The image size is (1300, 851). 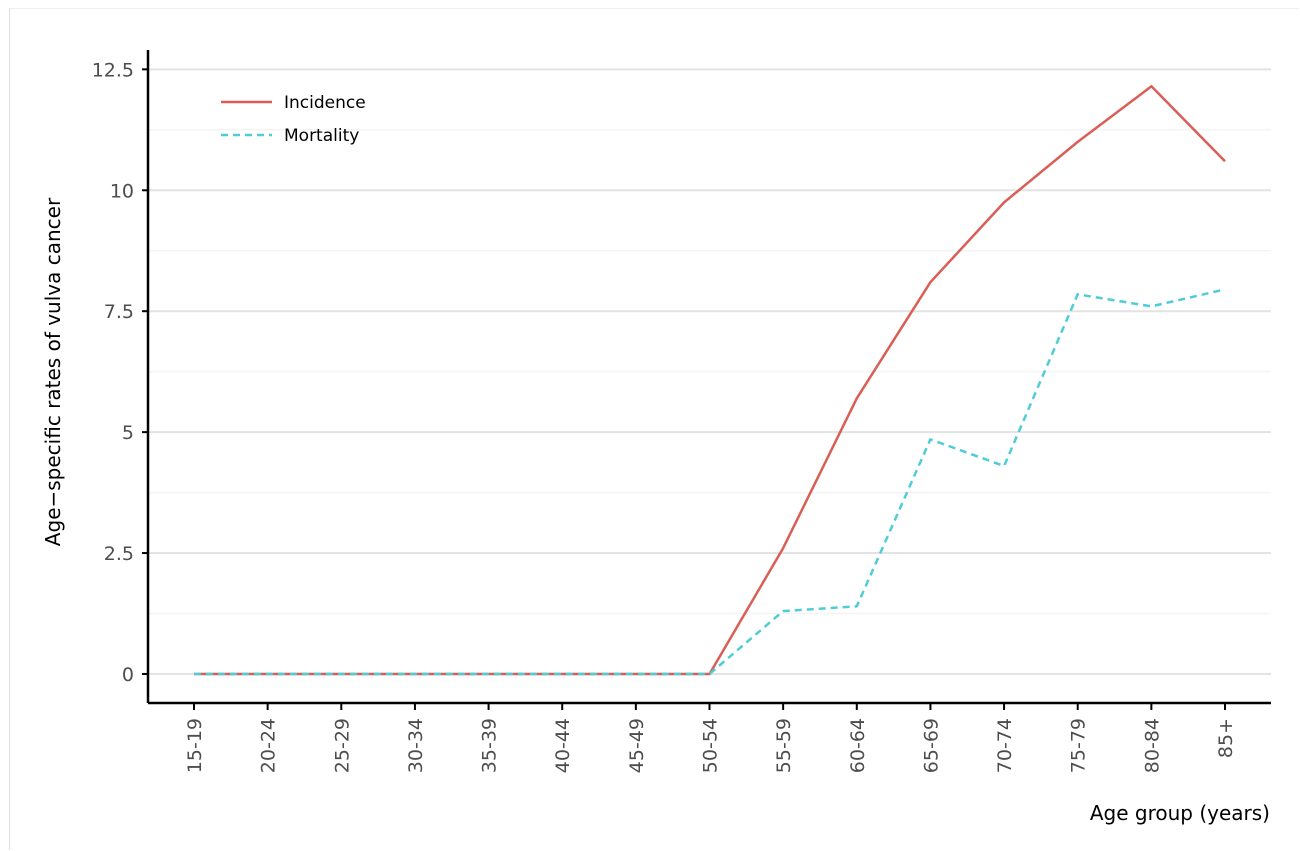 What do you see at coordinates (1005, 745) in the screenshot?
I see `x-tick-label: 70-74` at bounding box center [1005, 745].